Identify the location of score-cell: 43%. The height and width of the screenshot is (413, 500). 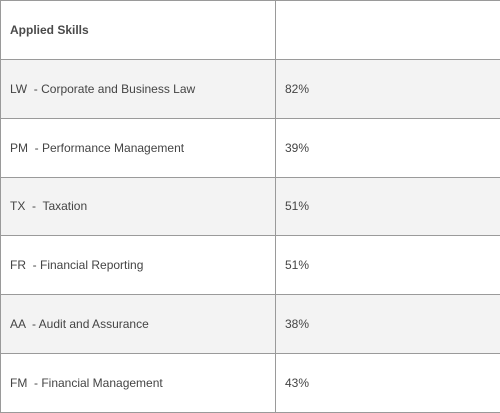
(388, 382).